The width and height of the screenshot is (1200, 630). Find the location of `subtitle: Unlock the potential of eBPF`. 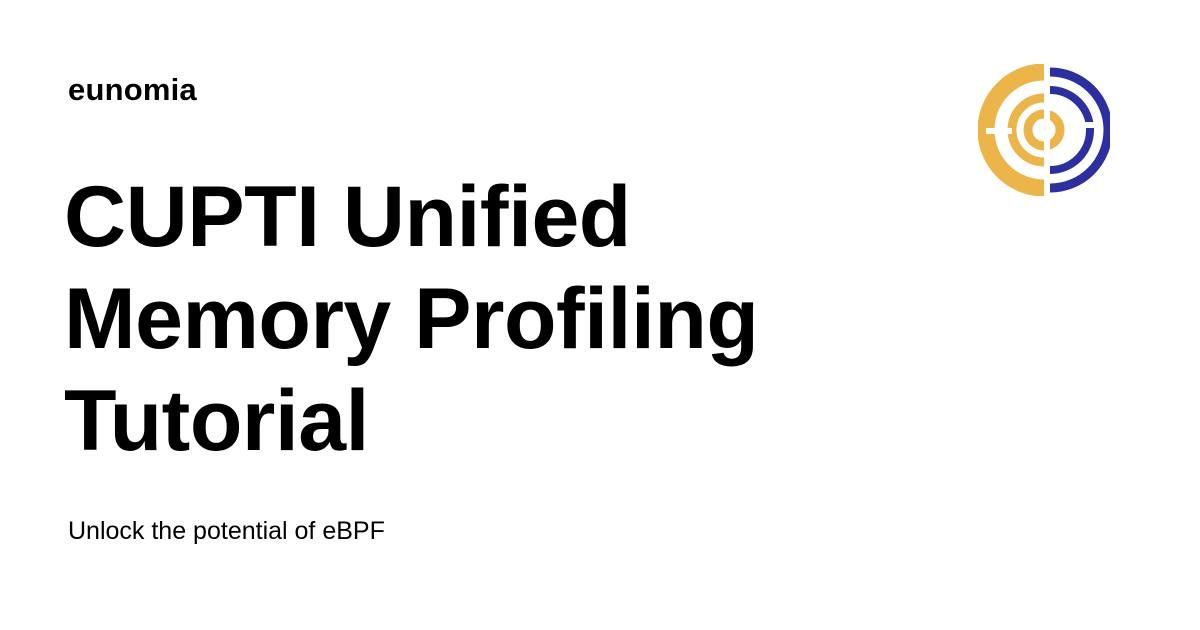

subtitle: Unlock the potential of eBPF is located at coordinates (226, 531).